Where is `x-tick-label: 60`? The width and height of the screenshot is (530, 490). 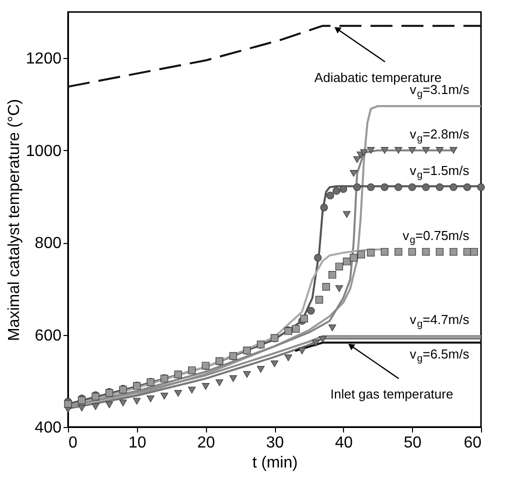 x-tick-label: 60 is located at coordinates (473, 443).